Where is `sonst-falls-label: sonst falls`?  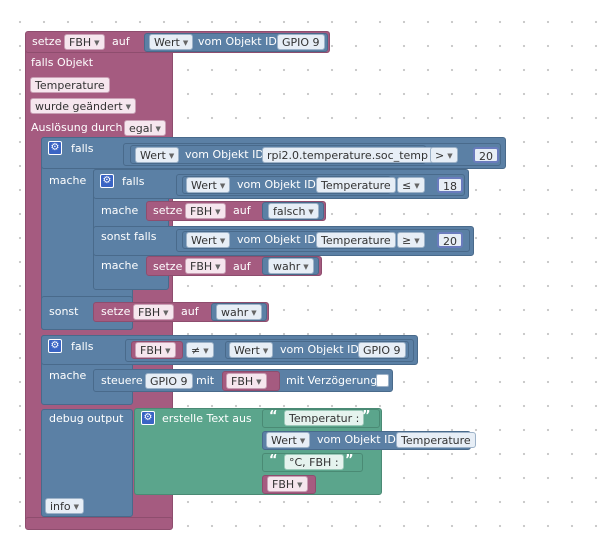
sonst-falls-label: sonst falls is located at coordinates (129, 236).